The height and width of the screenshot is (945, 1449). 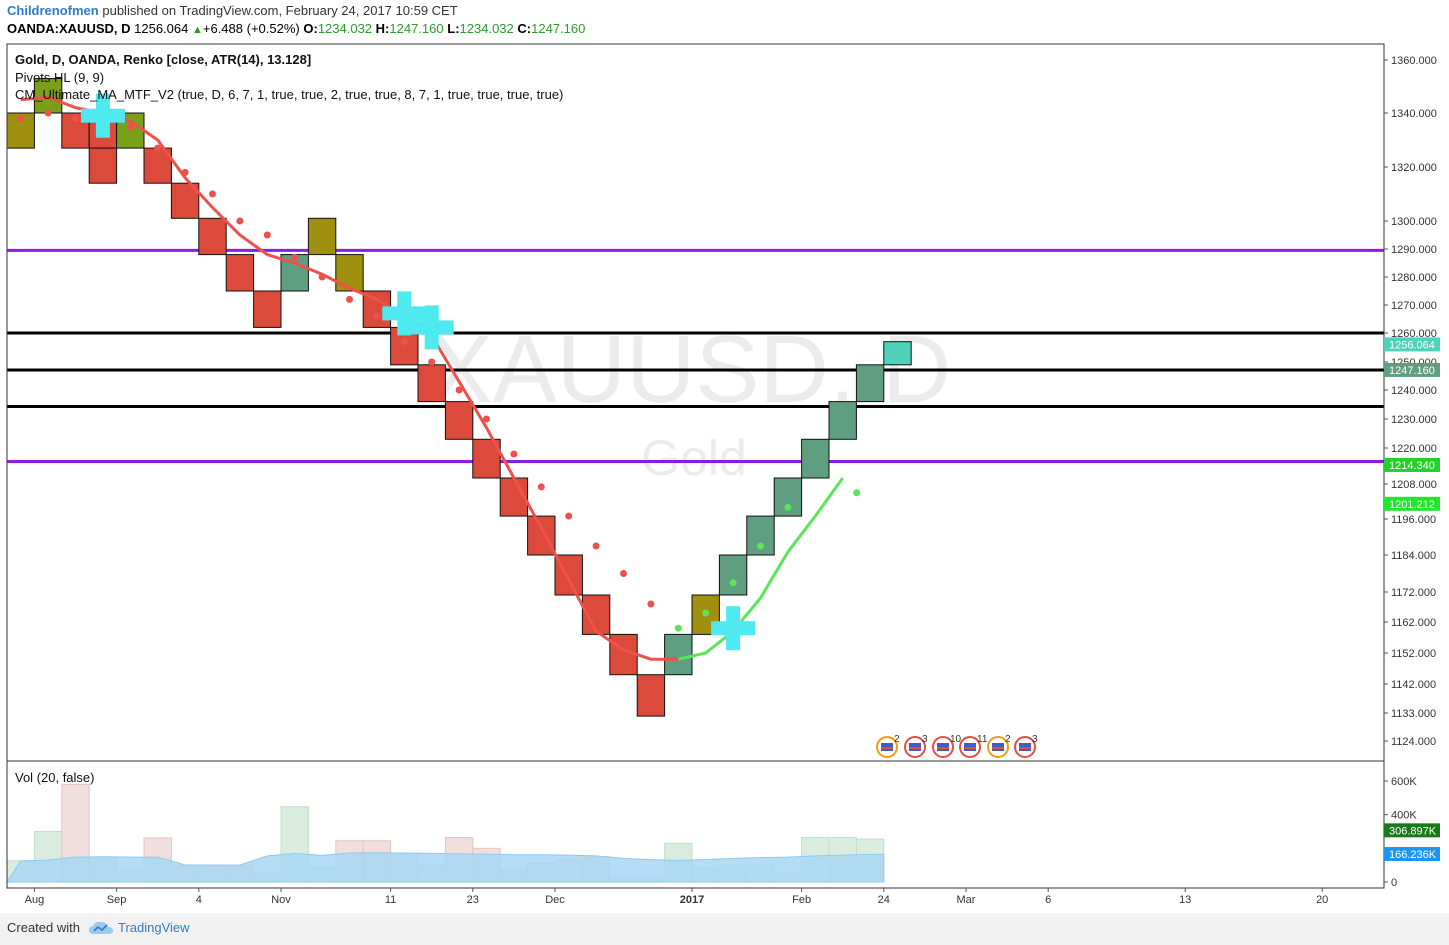 What do you see at coordinates (53, 10) in the screenshot?
I see `author-link: Childrenofmen` at bounding box center [53, 10].